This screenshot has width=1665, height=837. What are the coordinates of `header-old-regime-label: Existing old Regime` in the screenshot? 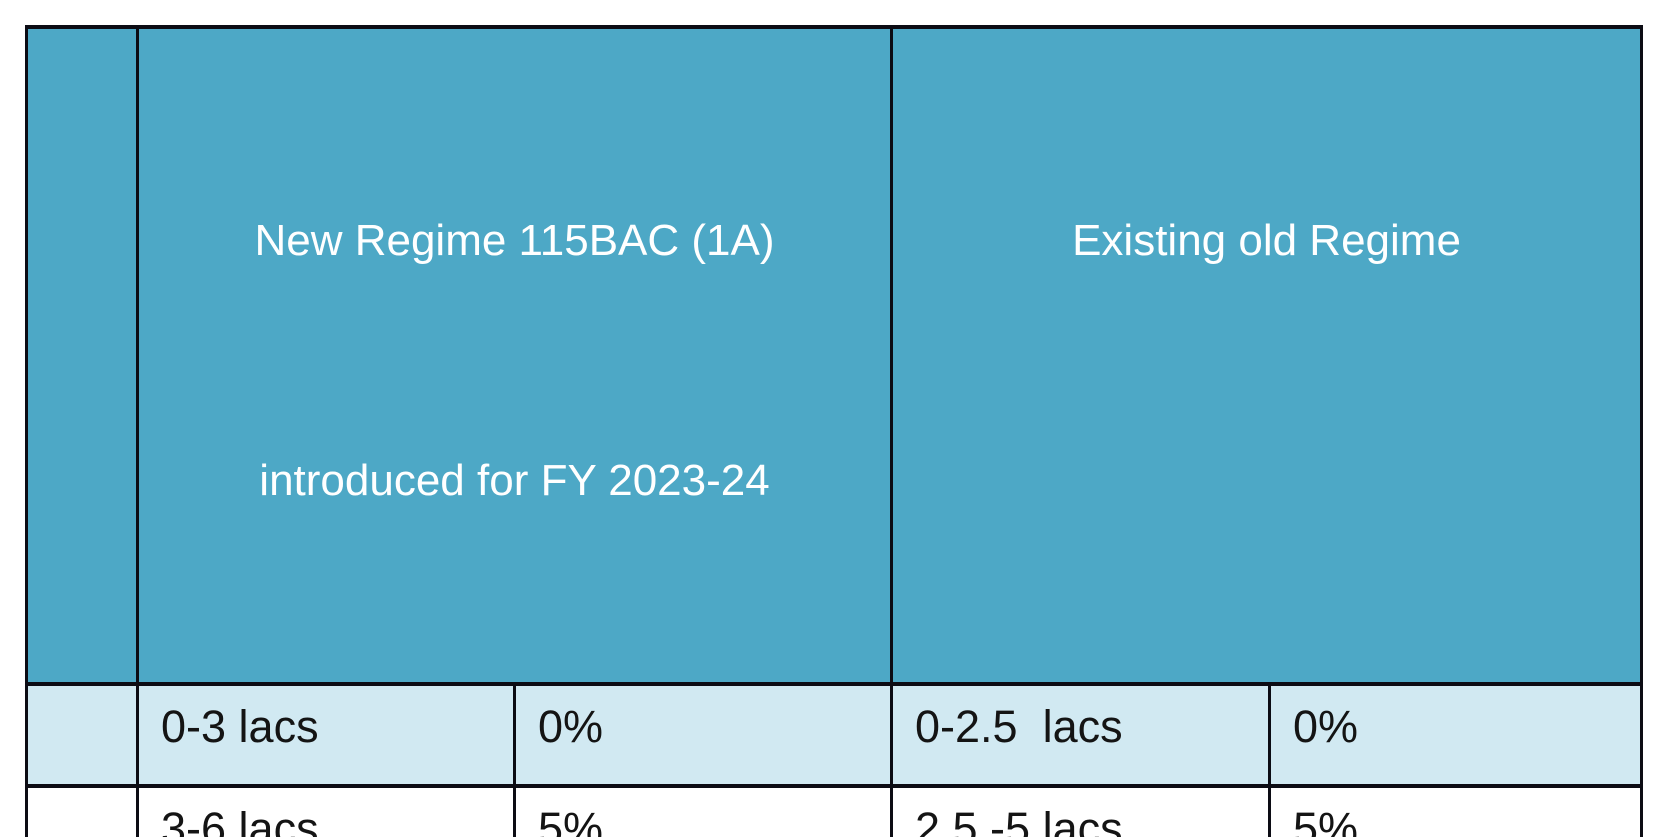 It's located at (1266, 241).